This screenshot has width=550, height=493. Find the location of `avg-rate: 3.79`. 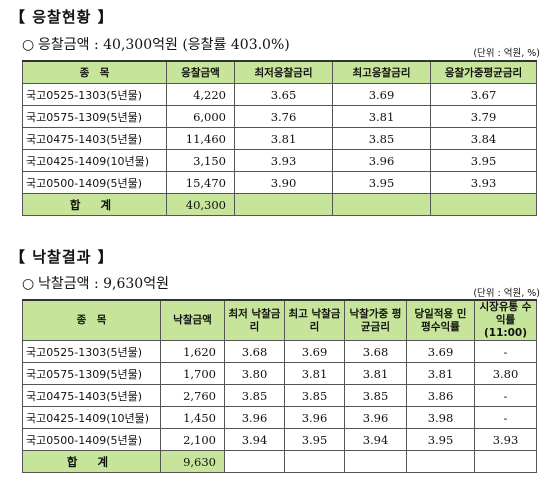

avg-rate: 3.79 is located at coordinates (483, 116).